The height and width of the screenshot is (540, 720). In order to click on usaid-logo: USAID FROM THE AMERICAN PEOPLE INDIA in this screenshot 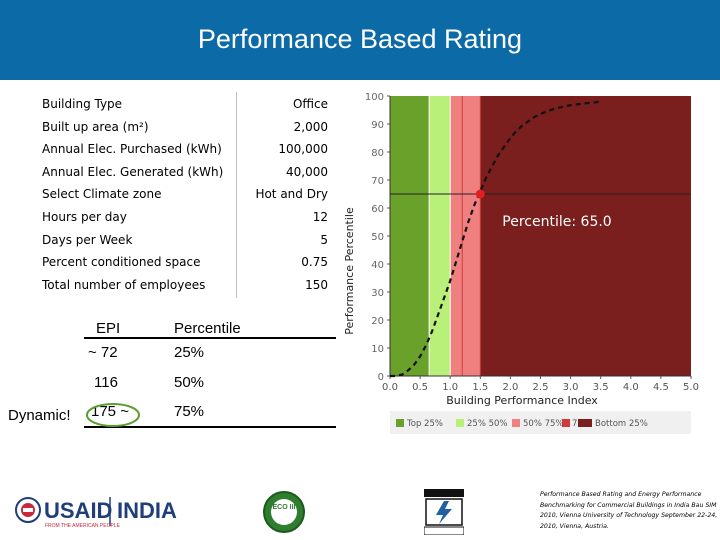, I will do `click(101, 513)`.